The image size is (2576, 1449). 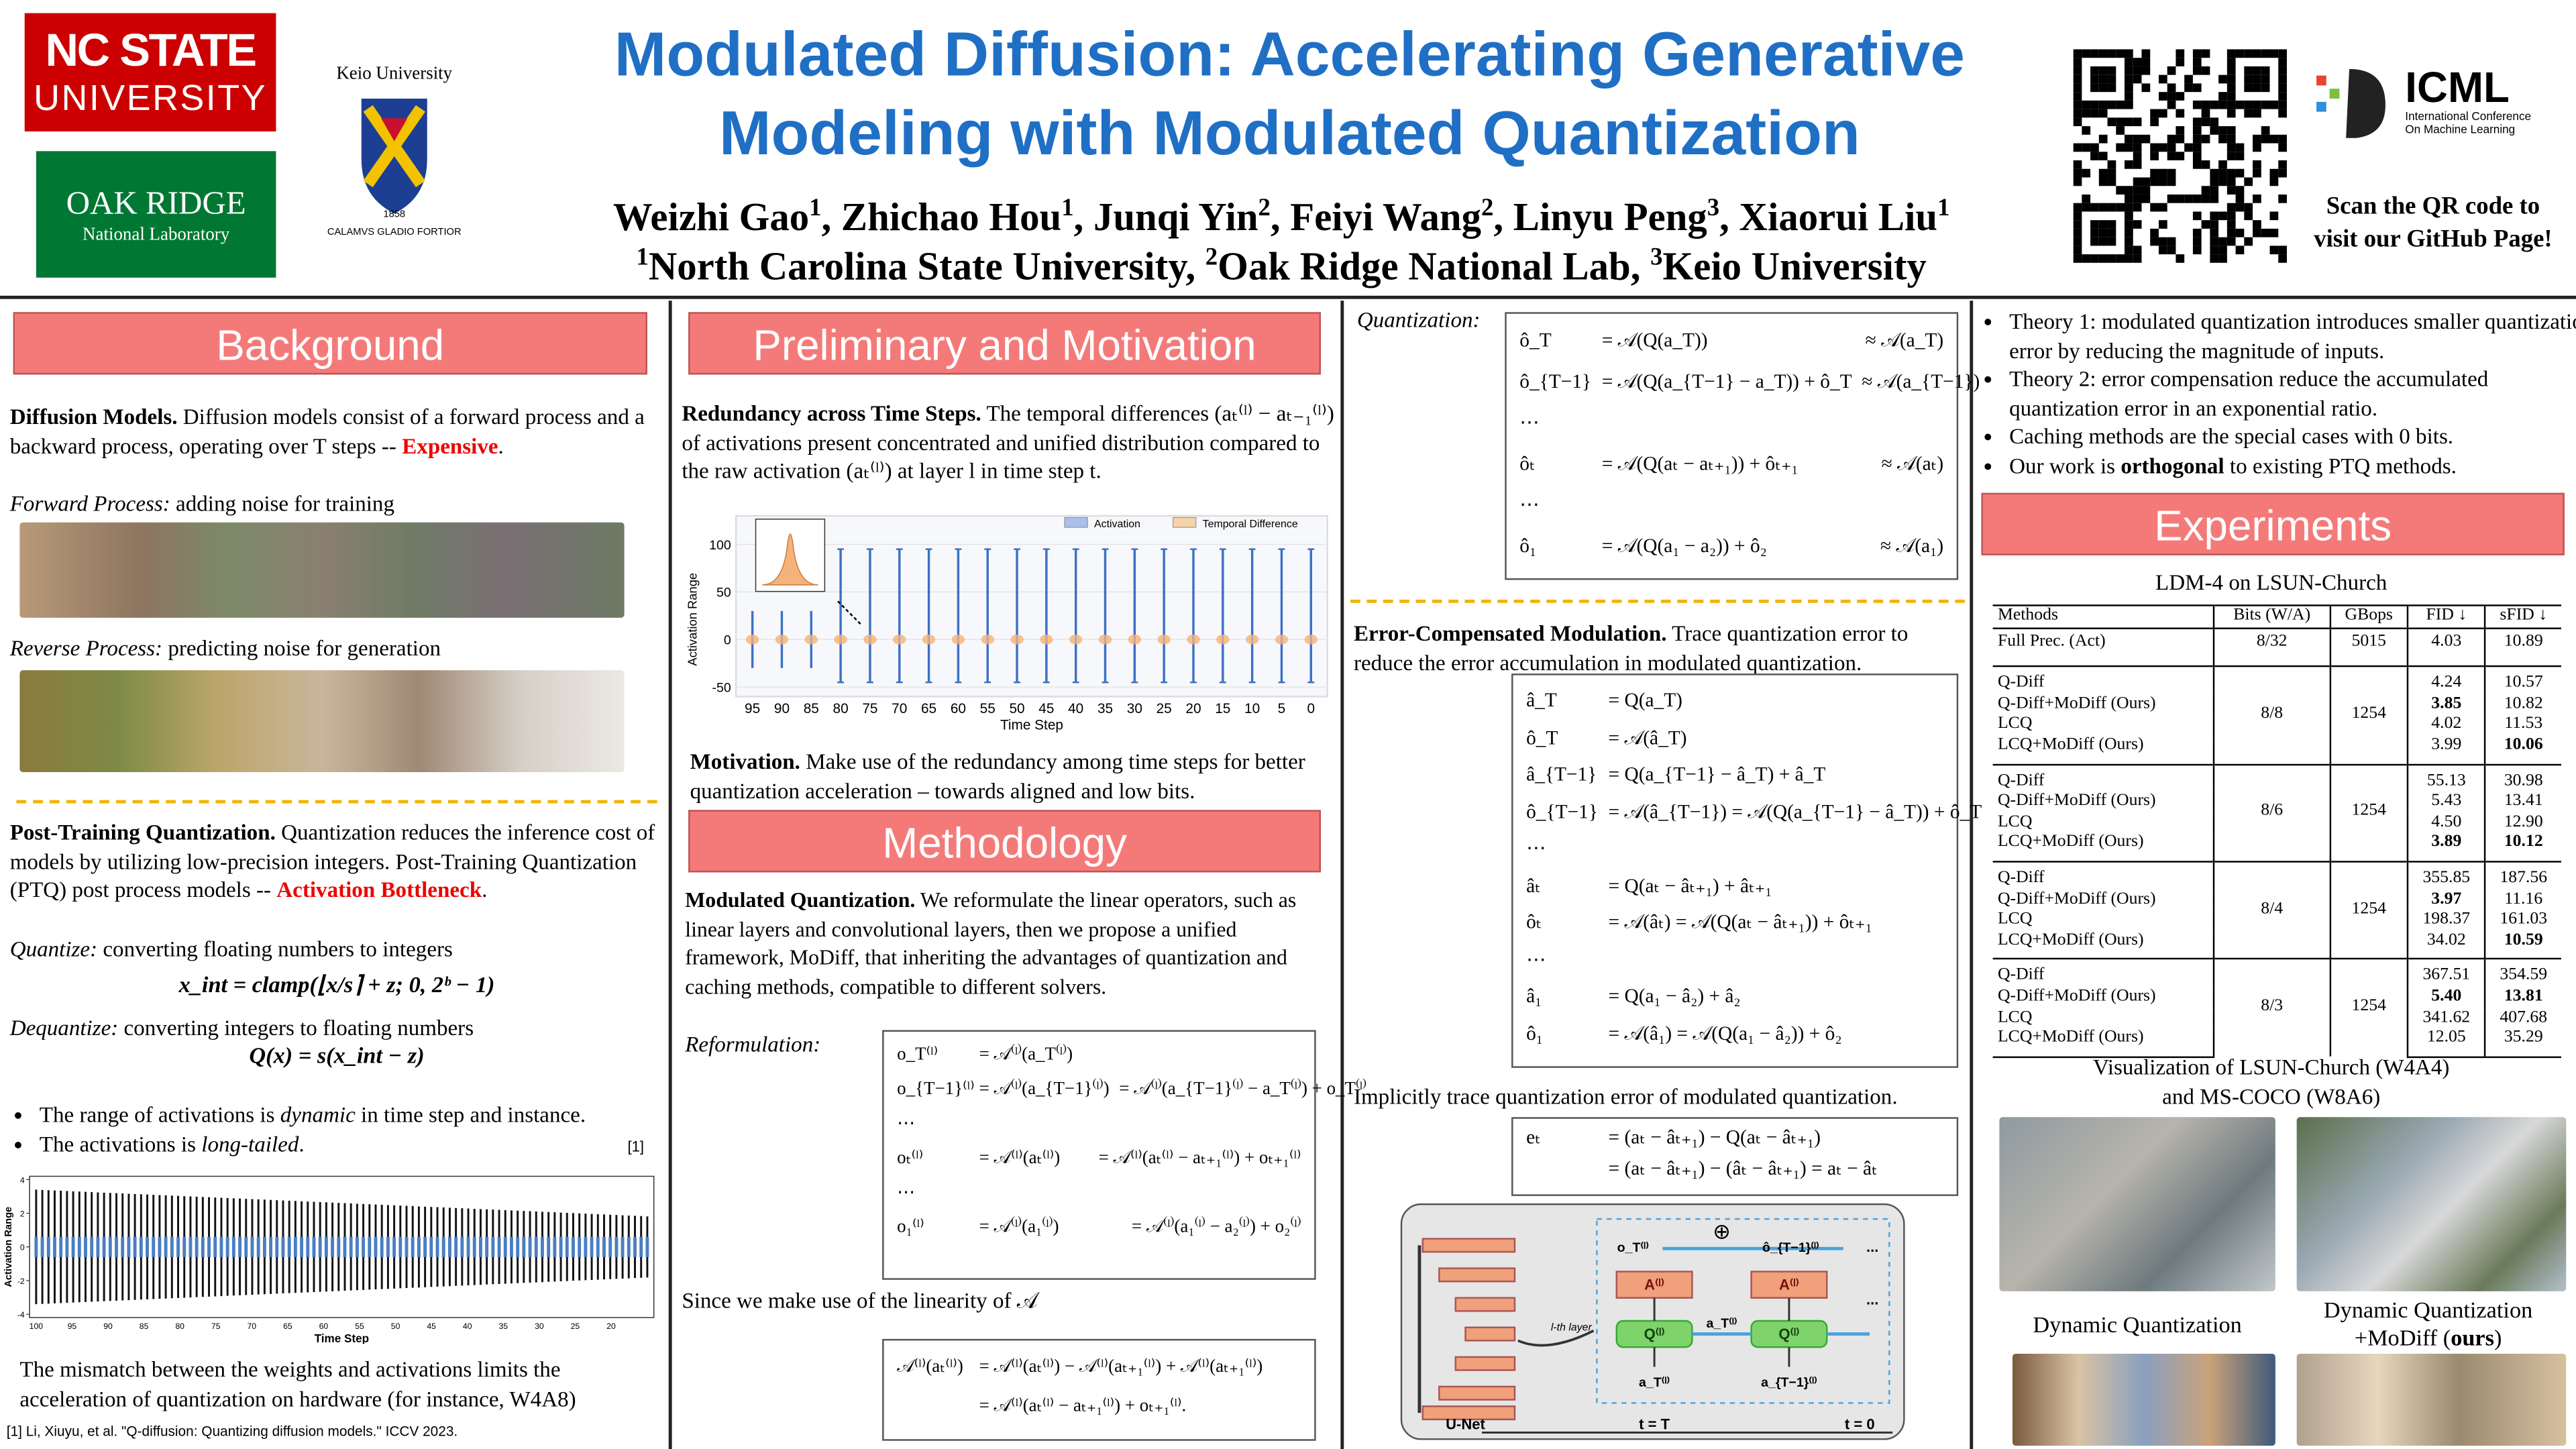 What do you see at coordinates (324, 1326) in the screenshot?
I see `x-tick-label: 60` at bounding box center [324, 1326].